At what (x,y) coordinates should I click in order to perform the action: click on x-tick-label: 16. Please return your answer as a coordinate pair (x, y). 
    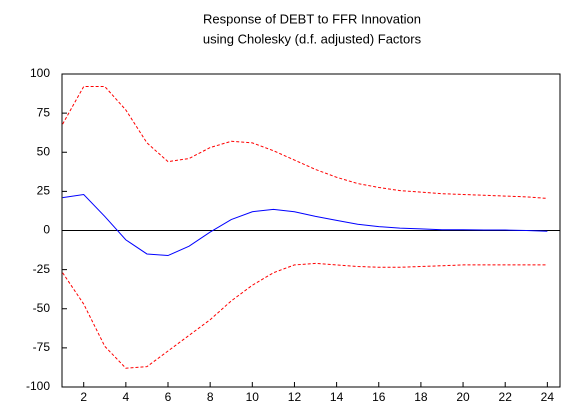
    Looking at the image, I should click on (379, 397).